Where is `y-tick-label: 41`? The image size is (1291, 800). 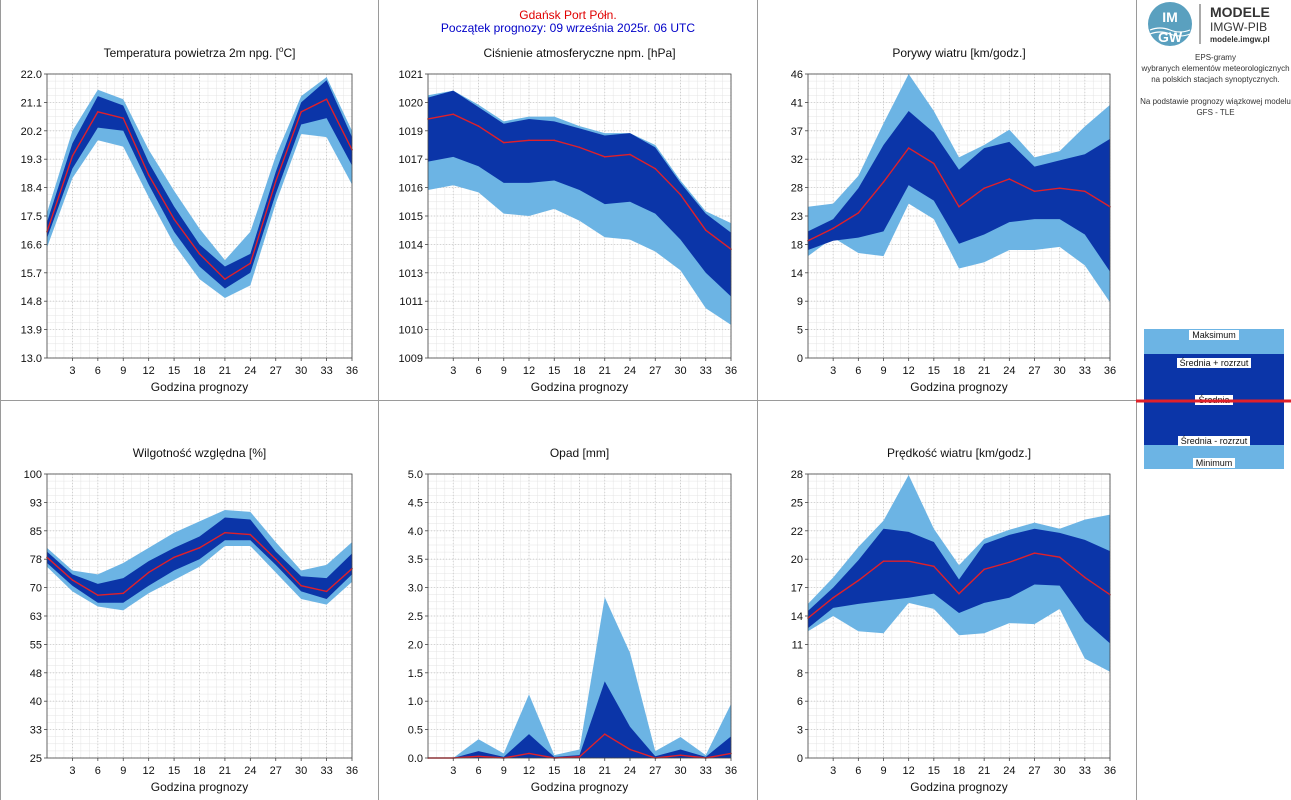 y-tick-label: 41 is located at coordinates (797, 103).